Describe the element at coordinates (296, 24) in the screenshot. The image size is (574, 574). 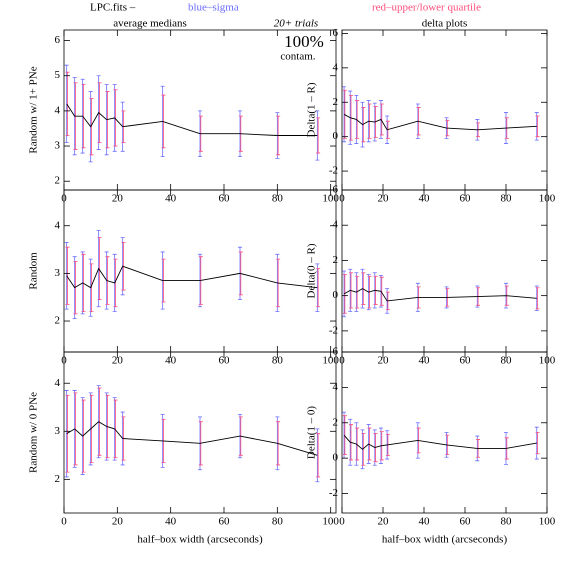
I see `trials-label: 20+ trials` at that location.